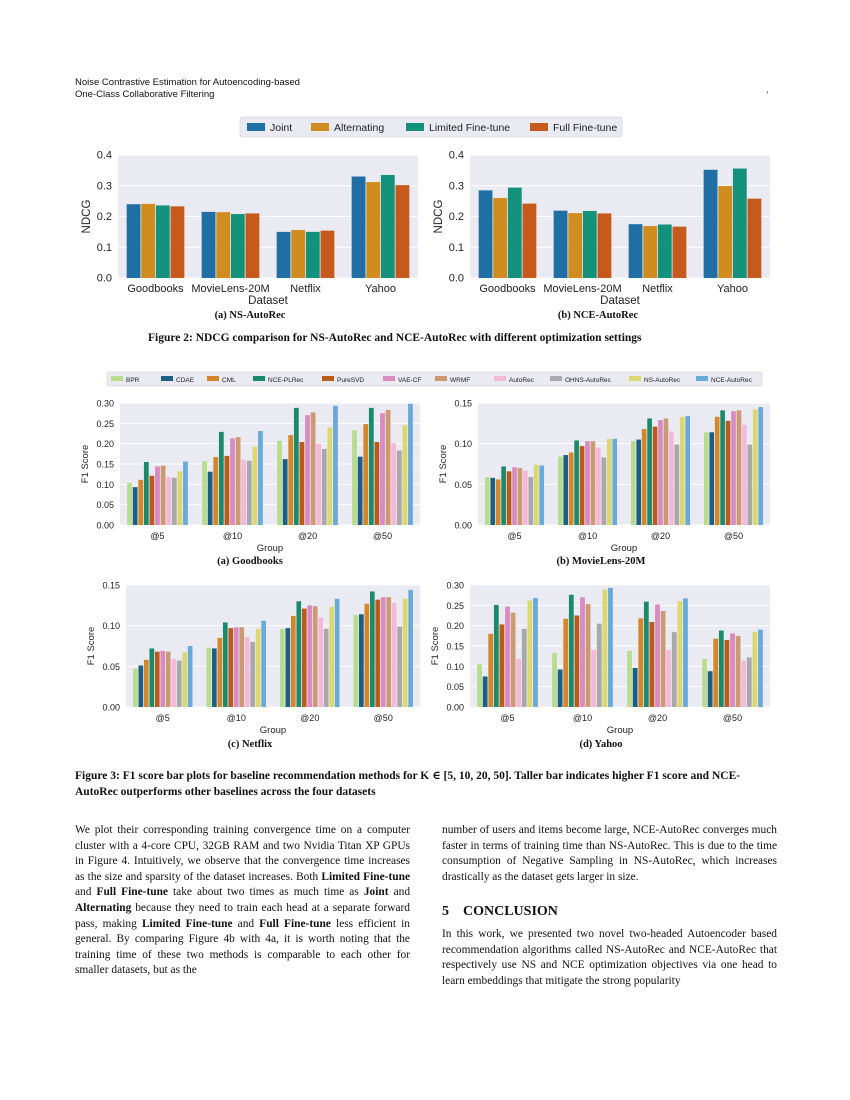  I want to click on subcaption: (c) Netflix, so click(250, 744).